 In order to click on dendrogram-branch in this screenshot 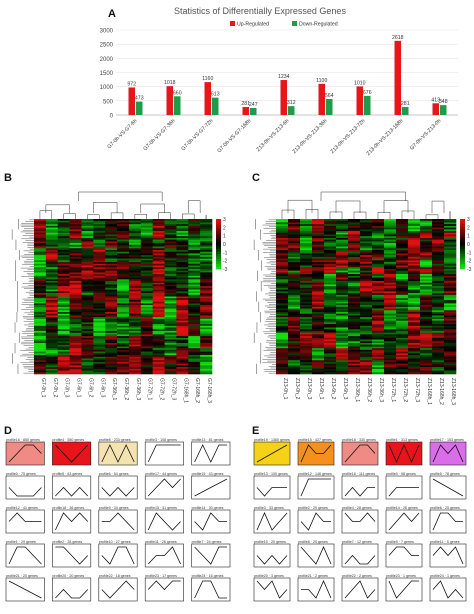, I will do `click(363, 196)`.